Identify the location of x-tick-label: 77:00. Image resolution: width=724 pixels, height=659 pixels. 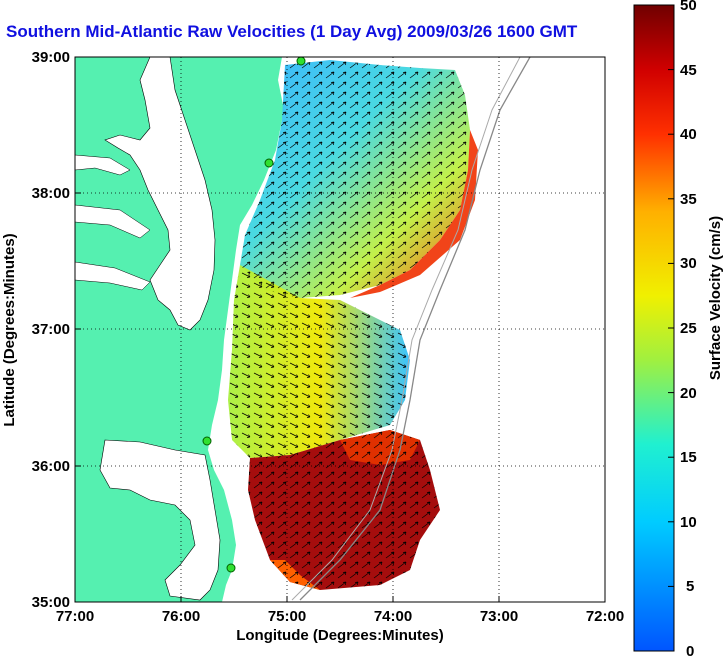
(75, 616).